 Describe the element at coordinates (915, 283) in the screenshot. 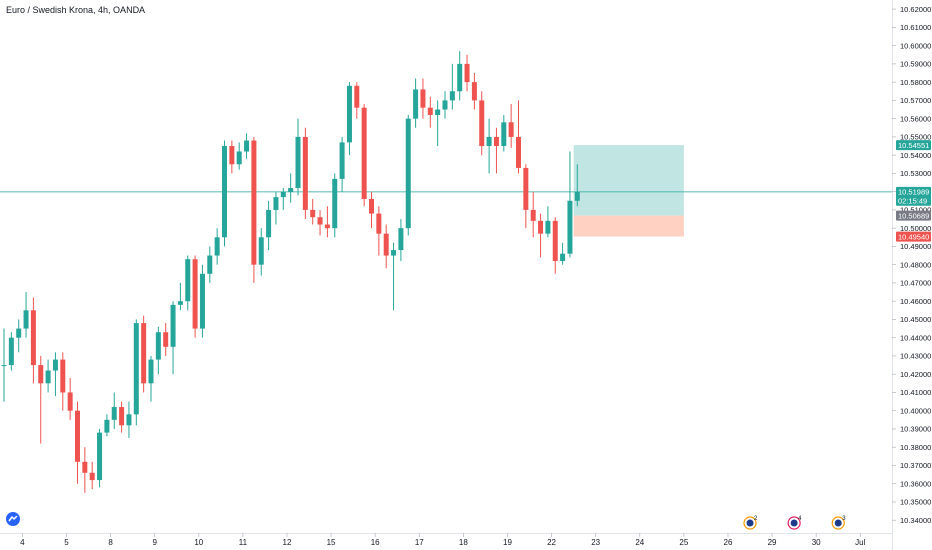

I see `y-tick-label: 10.47000` at that location.